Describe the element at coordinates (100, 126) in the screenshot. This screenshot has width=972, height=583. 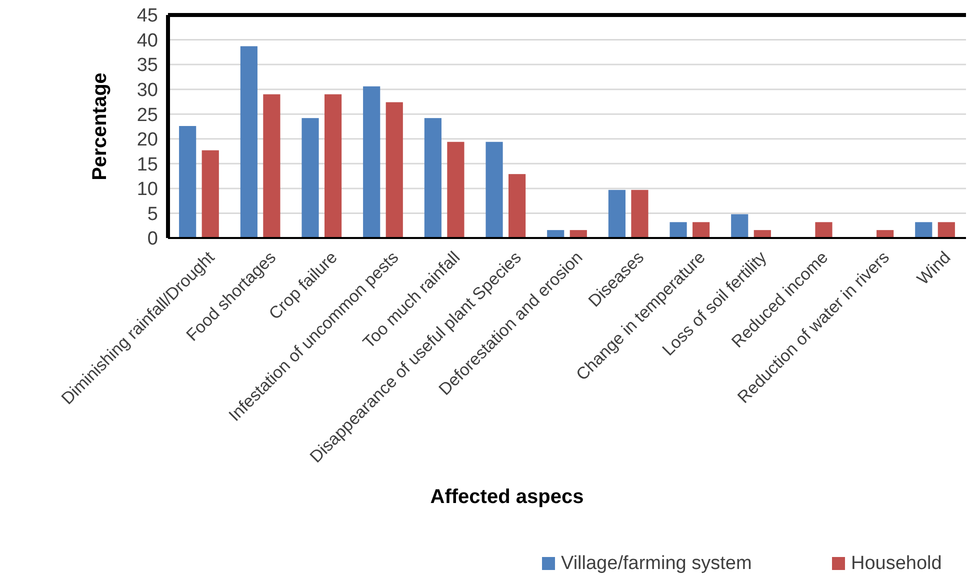
I see `y-axis-title: Percentage` at that location.